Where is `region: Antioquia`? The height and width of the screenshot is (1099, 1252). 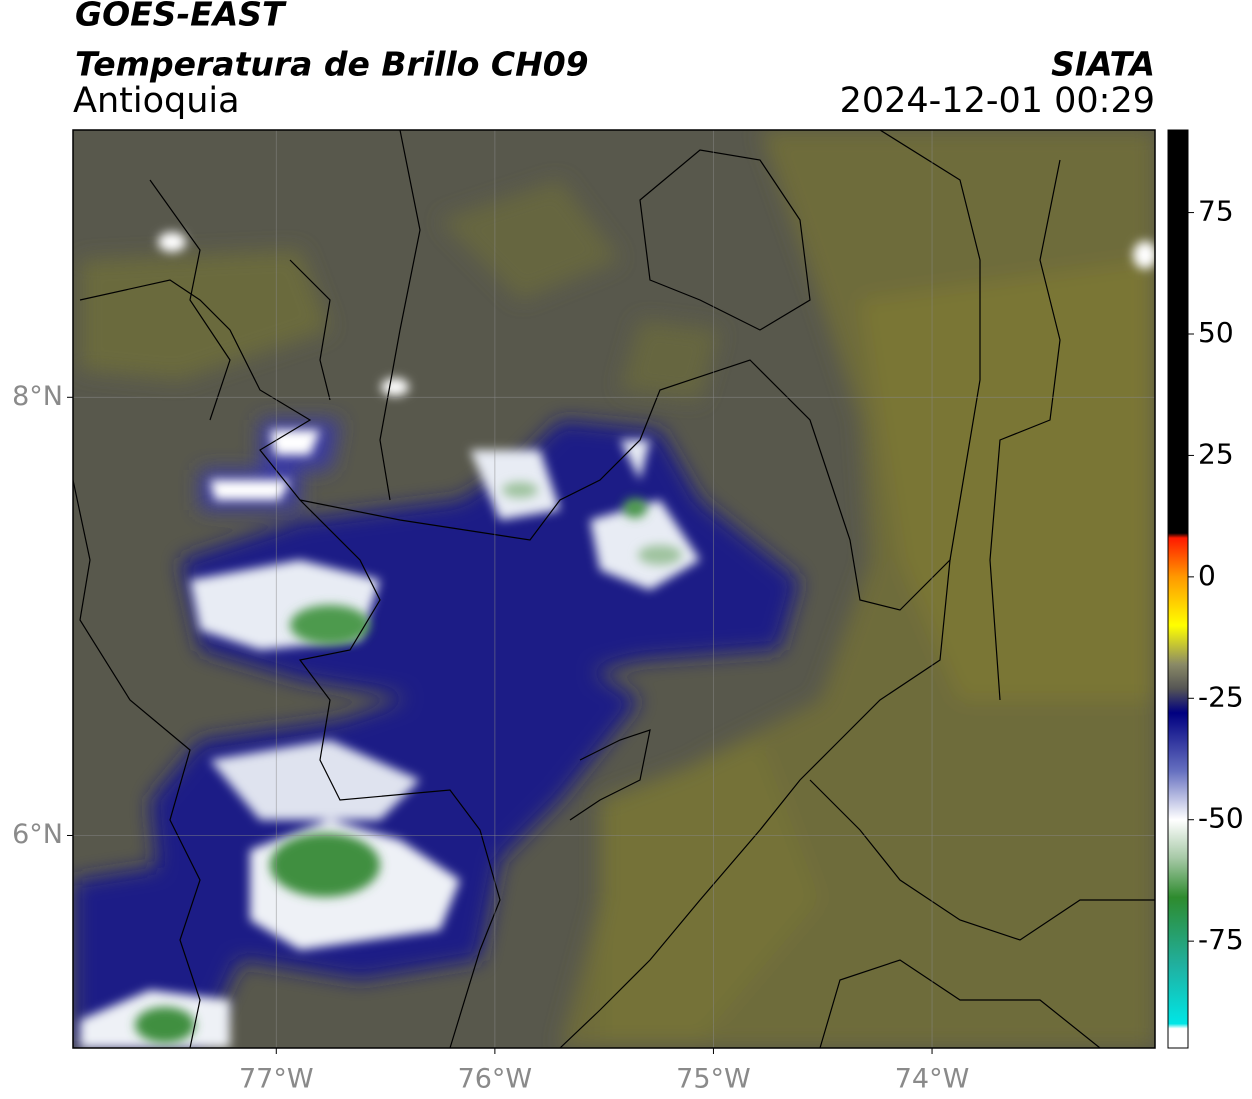 region: Antioquia is located at coordinates (156, 101).